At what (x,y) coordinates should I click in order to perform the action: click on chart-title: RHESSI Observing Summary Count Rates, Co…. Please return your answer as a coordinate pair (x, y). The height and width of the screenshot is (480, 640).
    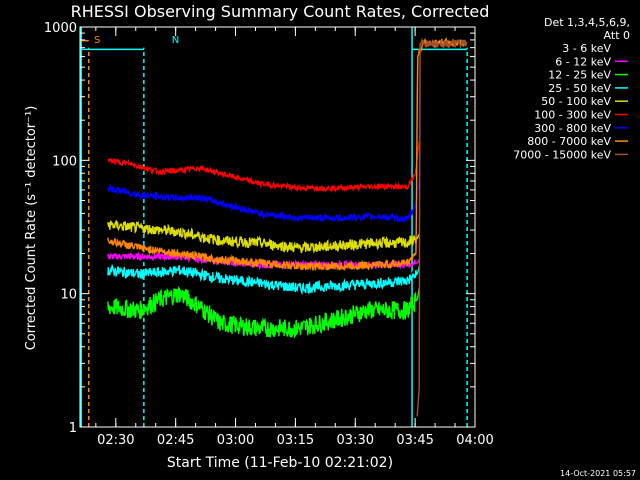
    Looking at the image, I should click on (280, 11).